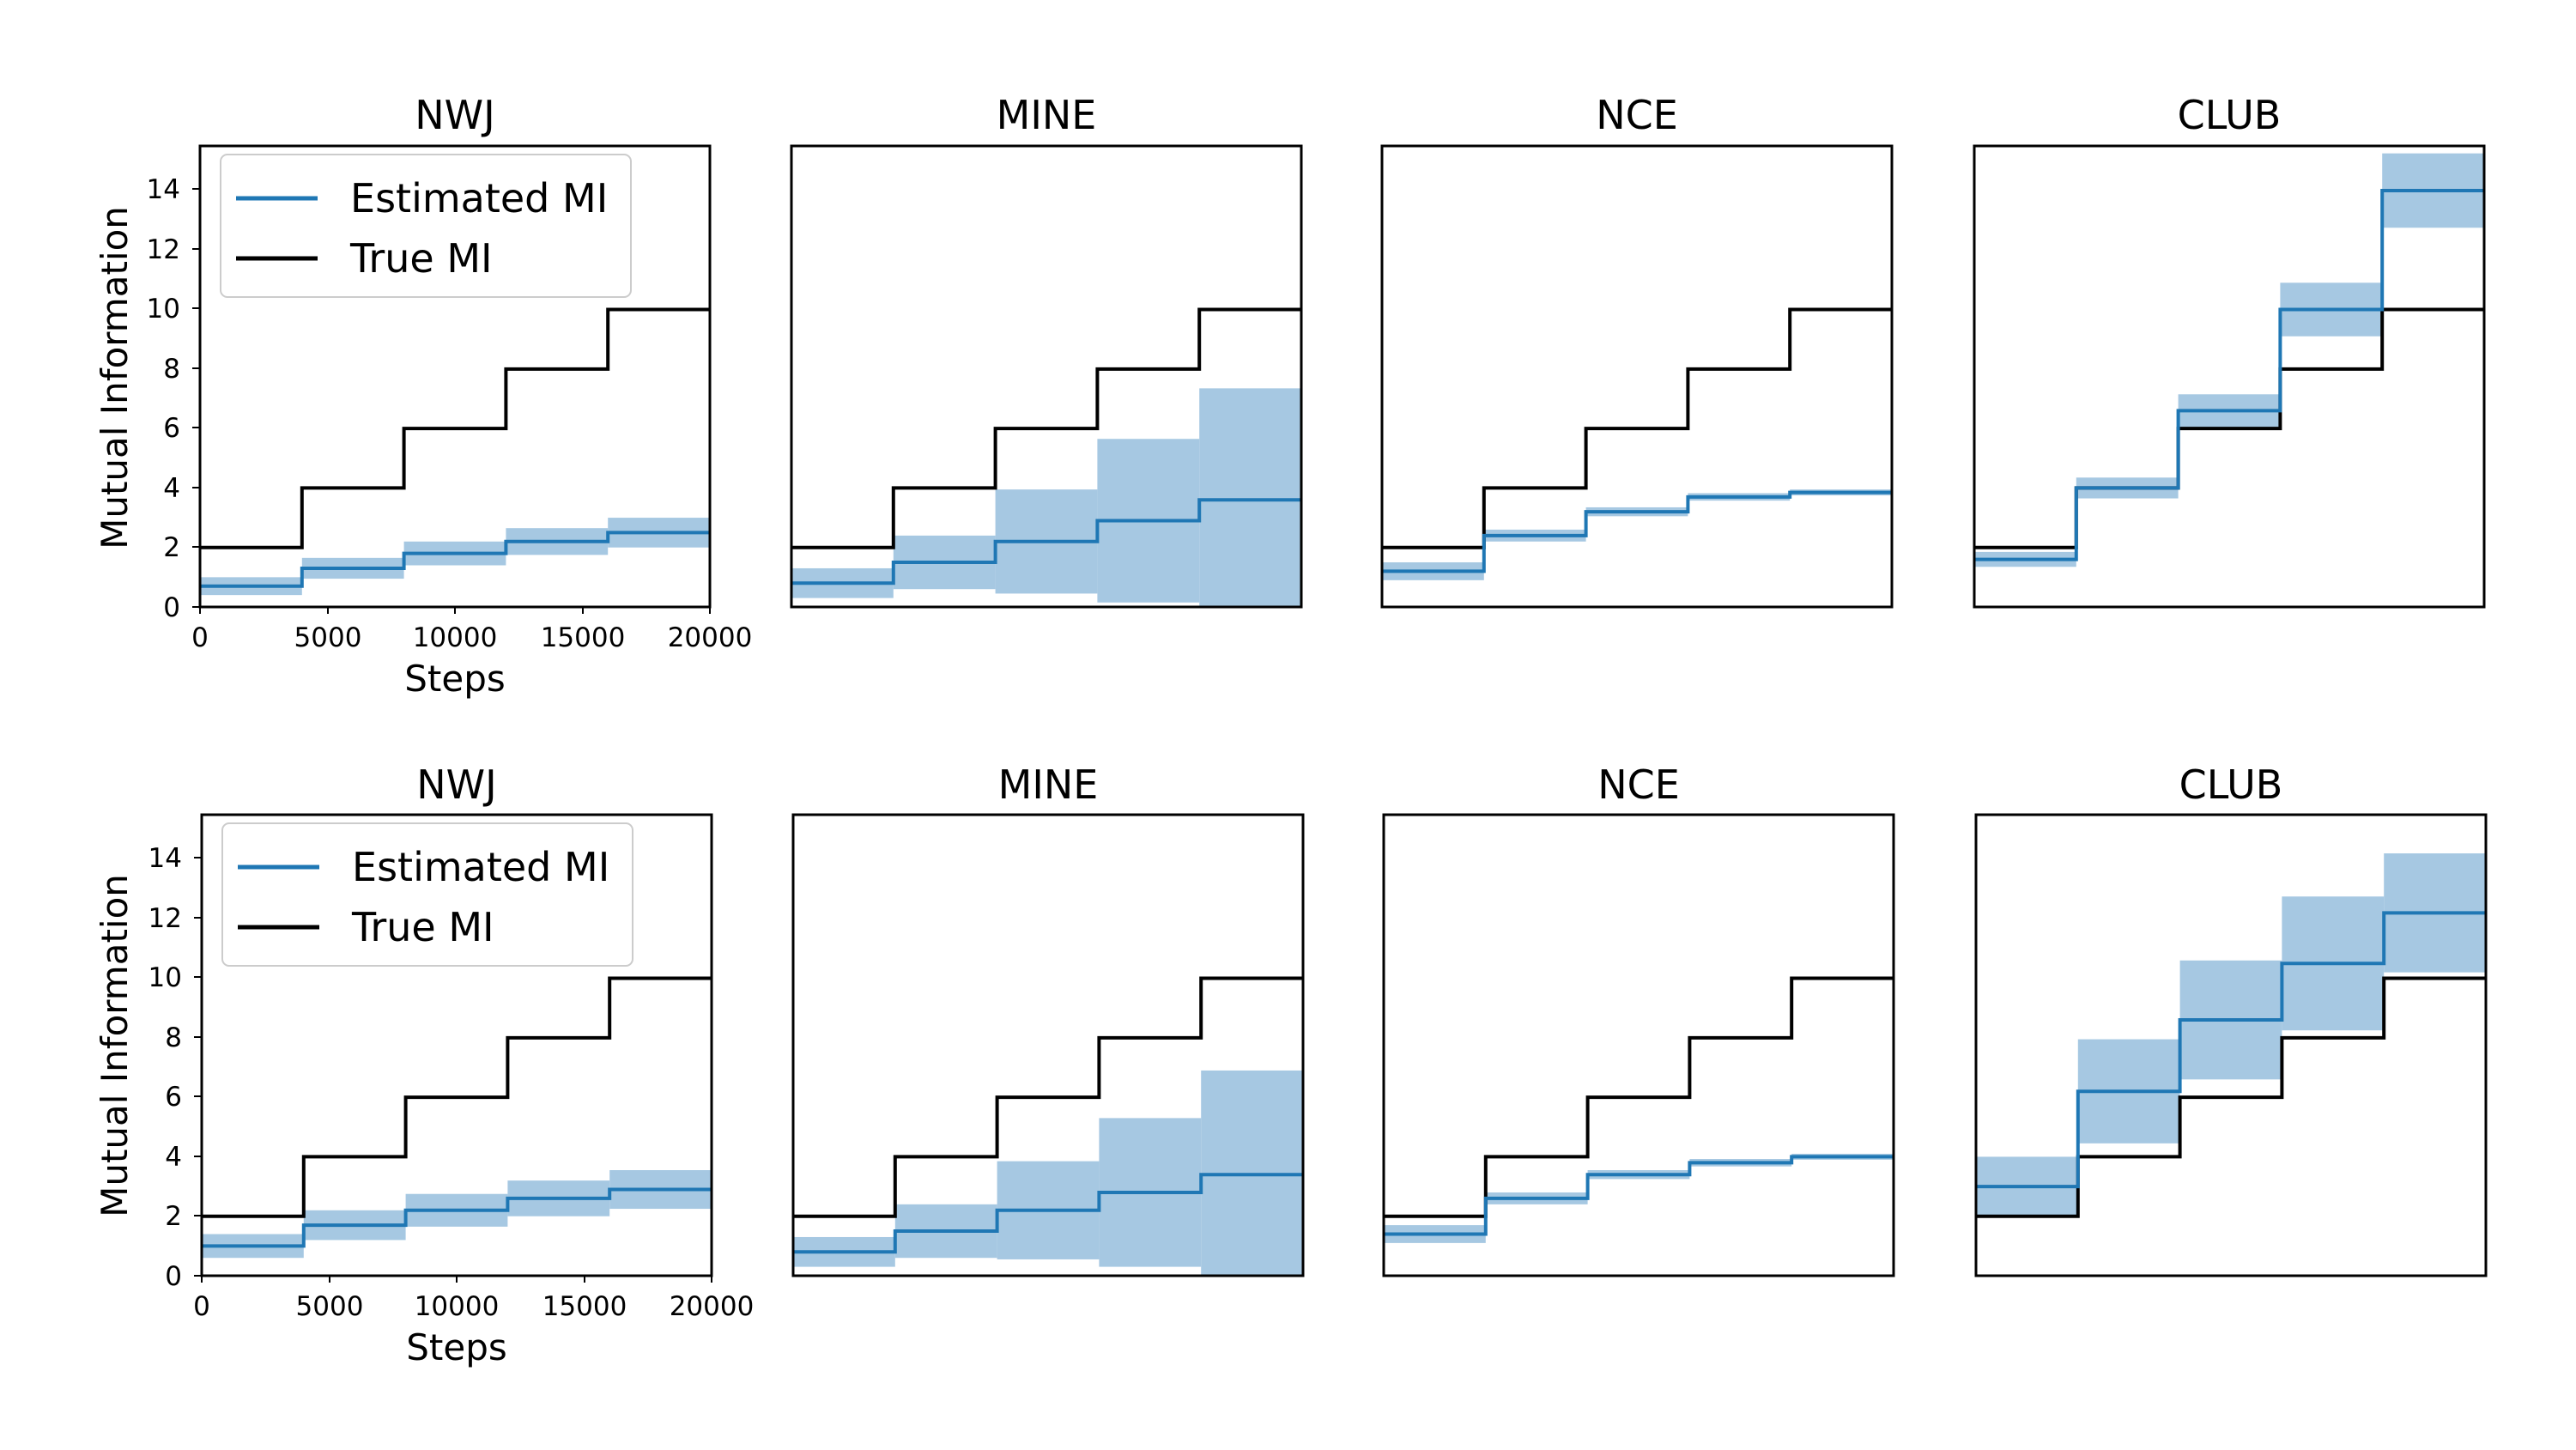  I want to click on panel-nce-row2, so click(1638, 1045).